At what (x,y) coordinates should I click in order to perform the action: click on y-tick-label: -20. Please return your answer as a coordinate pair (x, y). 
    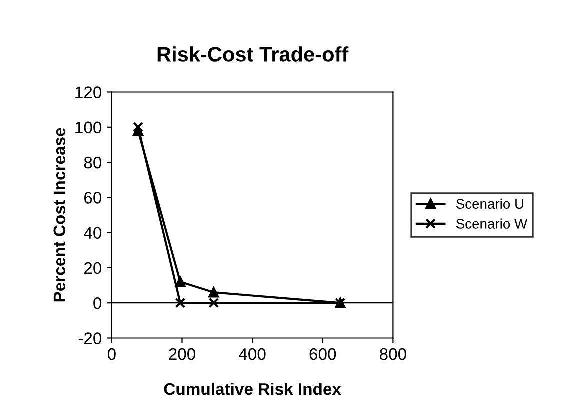
    Looking at the image, I should click on (90, 338).